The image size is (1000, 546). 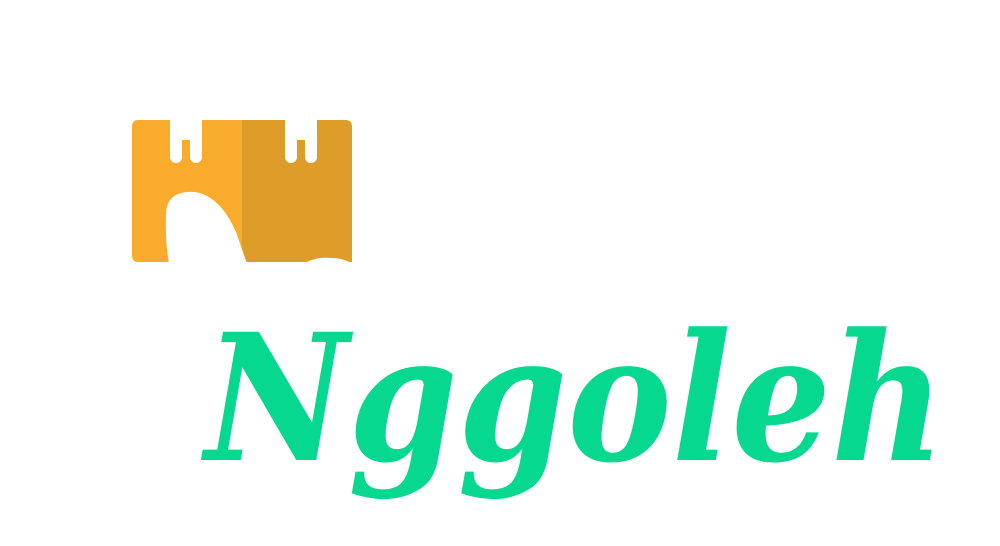 I want to click on pointing-hand-icon, so click(x=208, y=264).